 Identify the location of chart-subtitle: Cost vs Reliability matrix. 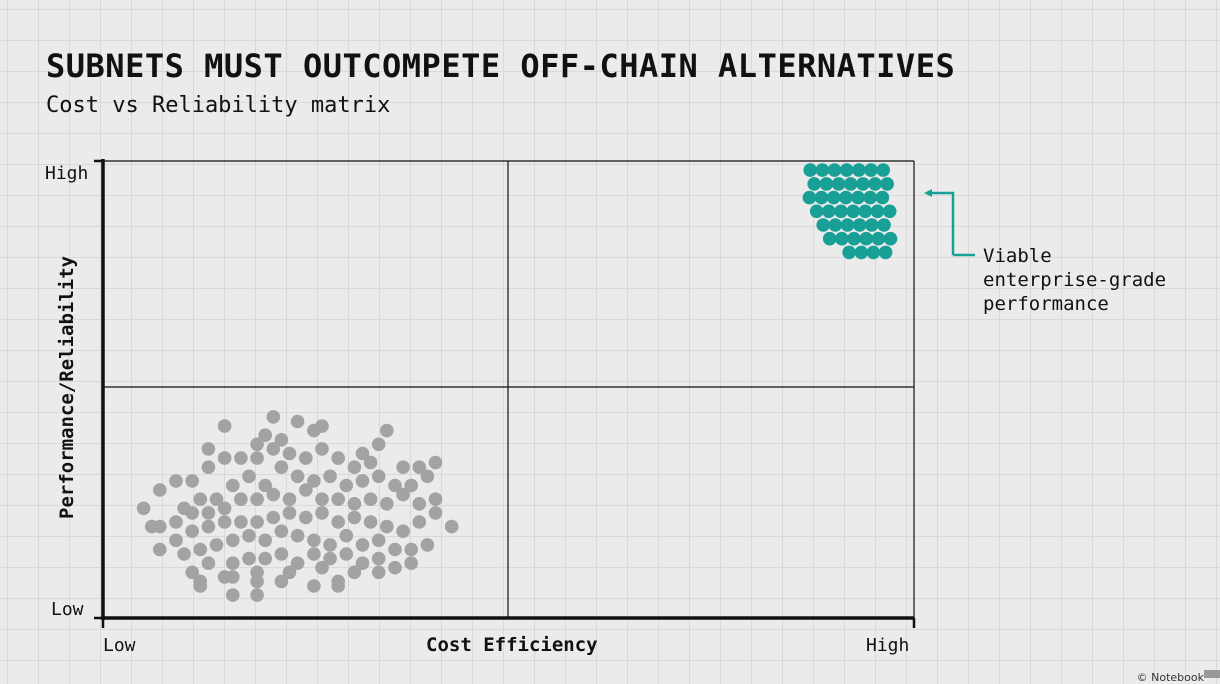
(218, 105).